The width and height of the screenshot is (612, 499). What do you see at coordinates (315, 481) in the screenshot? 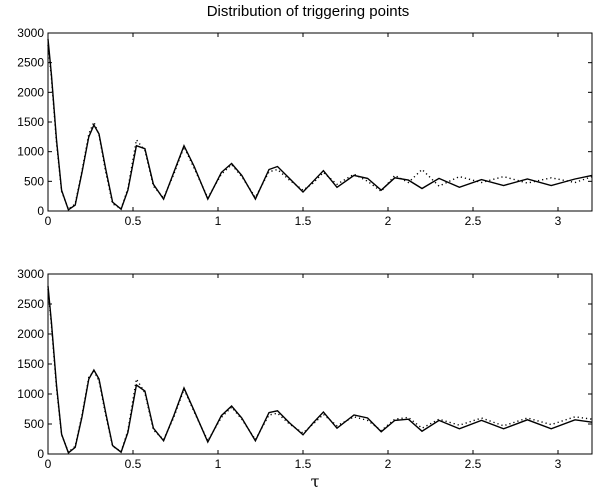
I see `x-axis-label: τ` at bounding box center [315, 481].